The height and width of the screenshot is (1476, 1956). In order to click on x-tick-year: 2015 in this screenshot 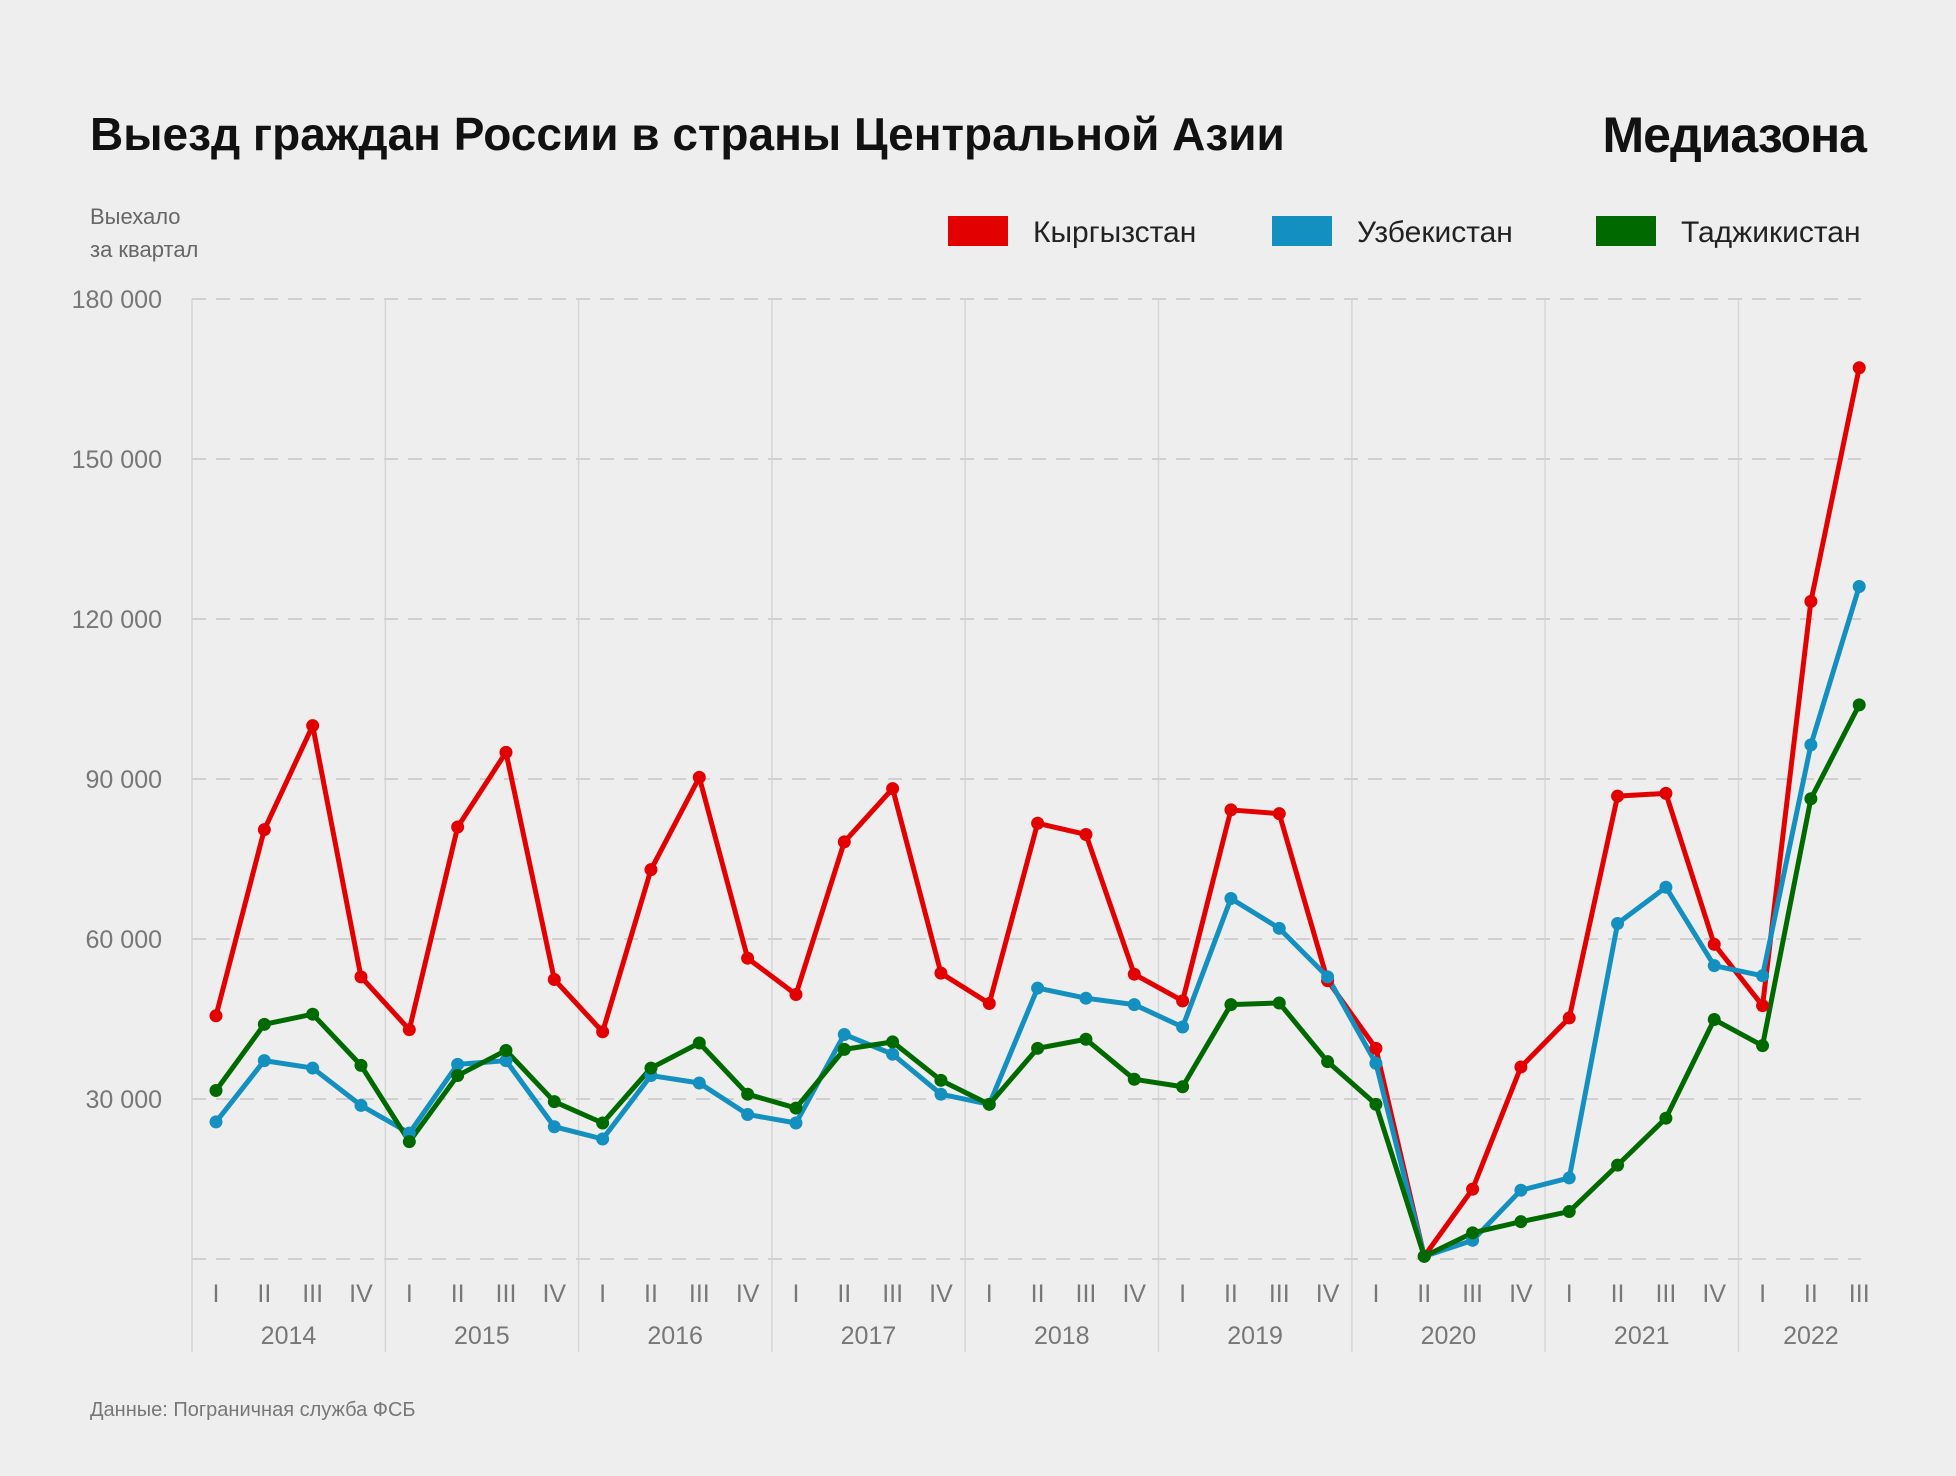, I will do `click(482, 1336)`.